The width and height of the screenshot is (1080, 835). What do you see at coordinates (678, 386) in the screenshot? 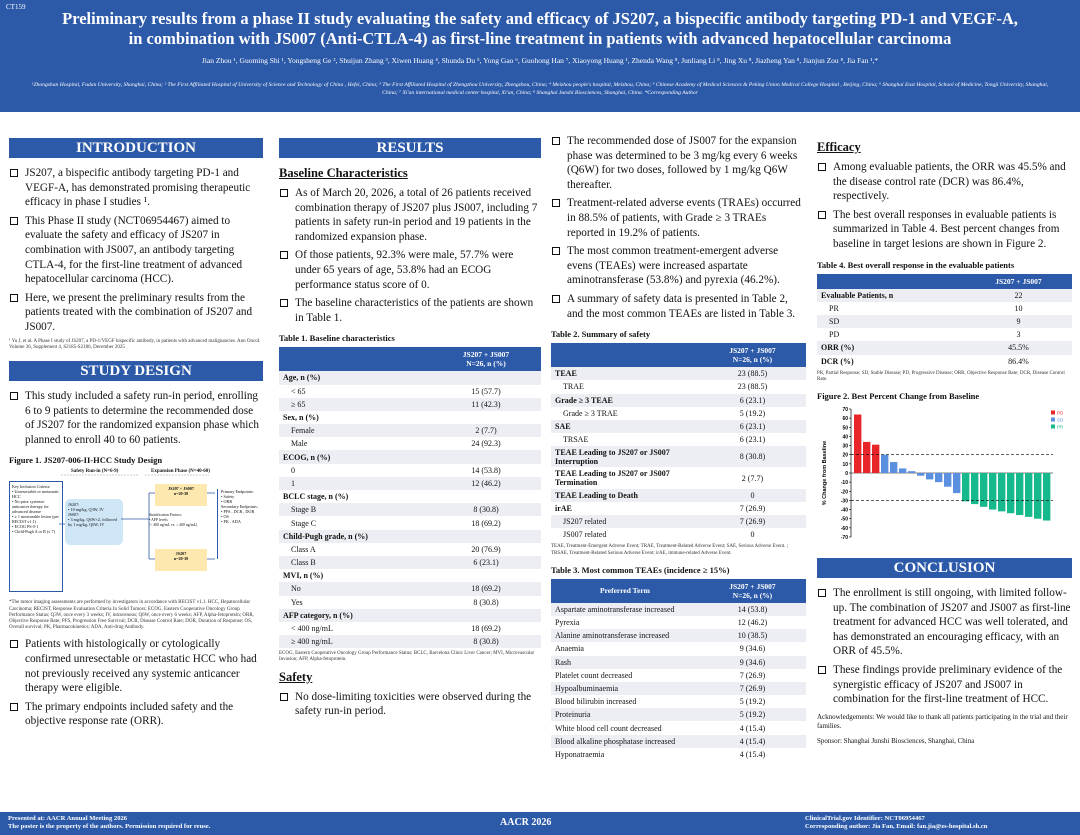
I see `table-row: TRAE 23 (88.5)` at bounding box center [678, 386].